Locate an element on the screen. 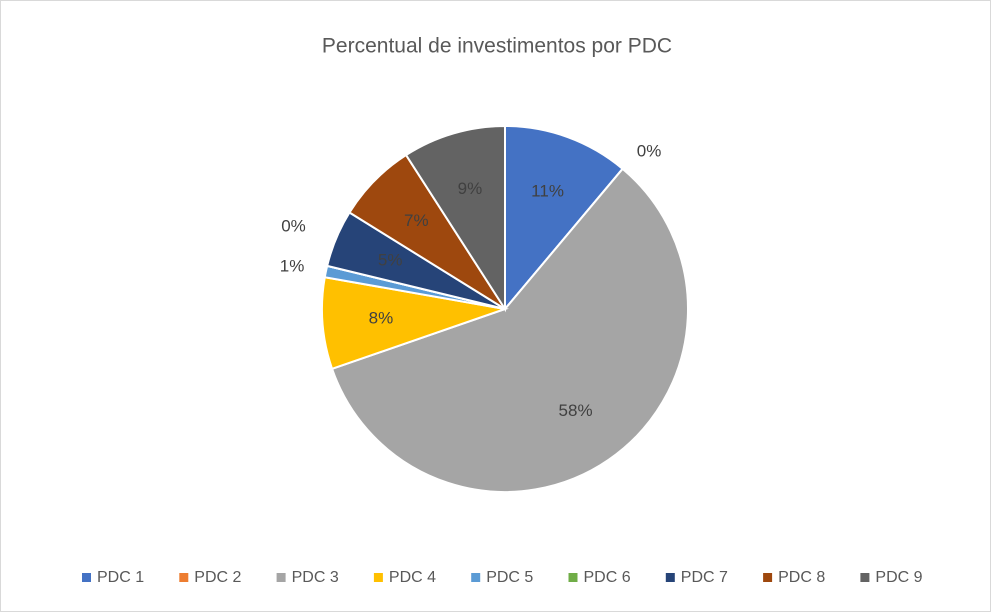 The height and width of the screenshot is (612, 991). data-label: 58% is located at coordinates (576, 410).